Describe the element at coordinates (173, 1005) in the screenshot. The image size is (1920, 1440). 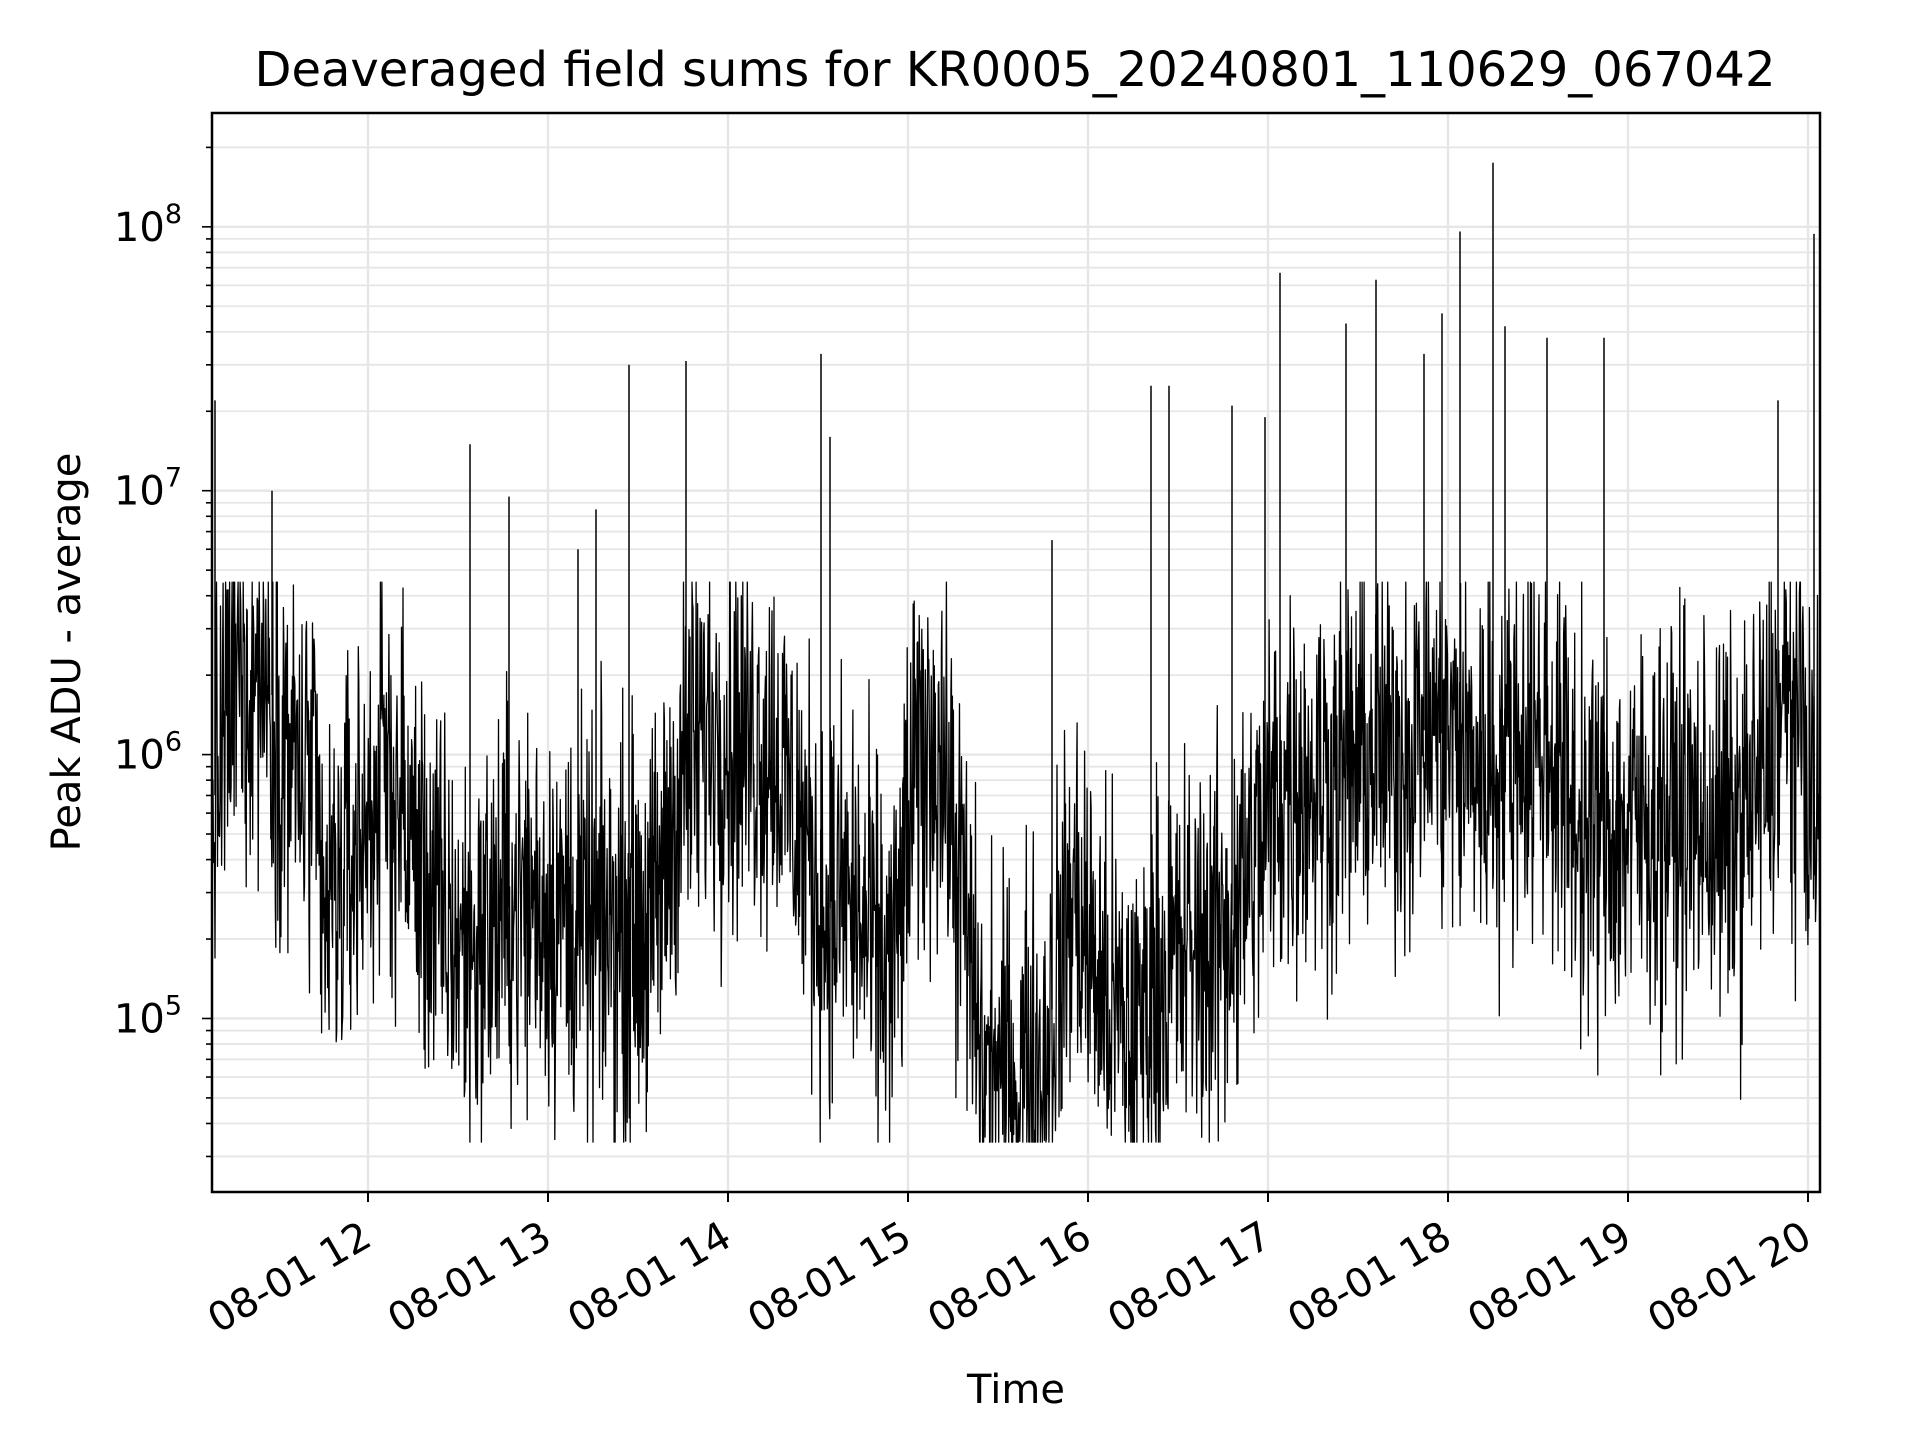
I see `y-tick-exponent: 5` at that location.